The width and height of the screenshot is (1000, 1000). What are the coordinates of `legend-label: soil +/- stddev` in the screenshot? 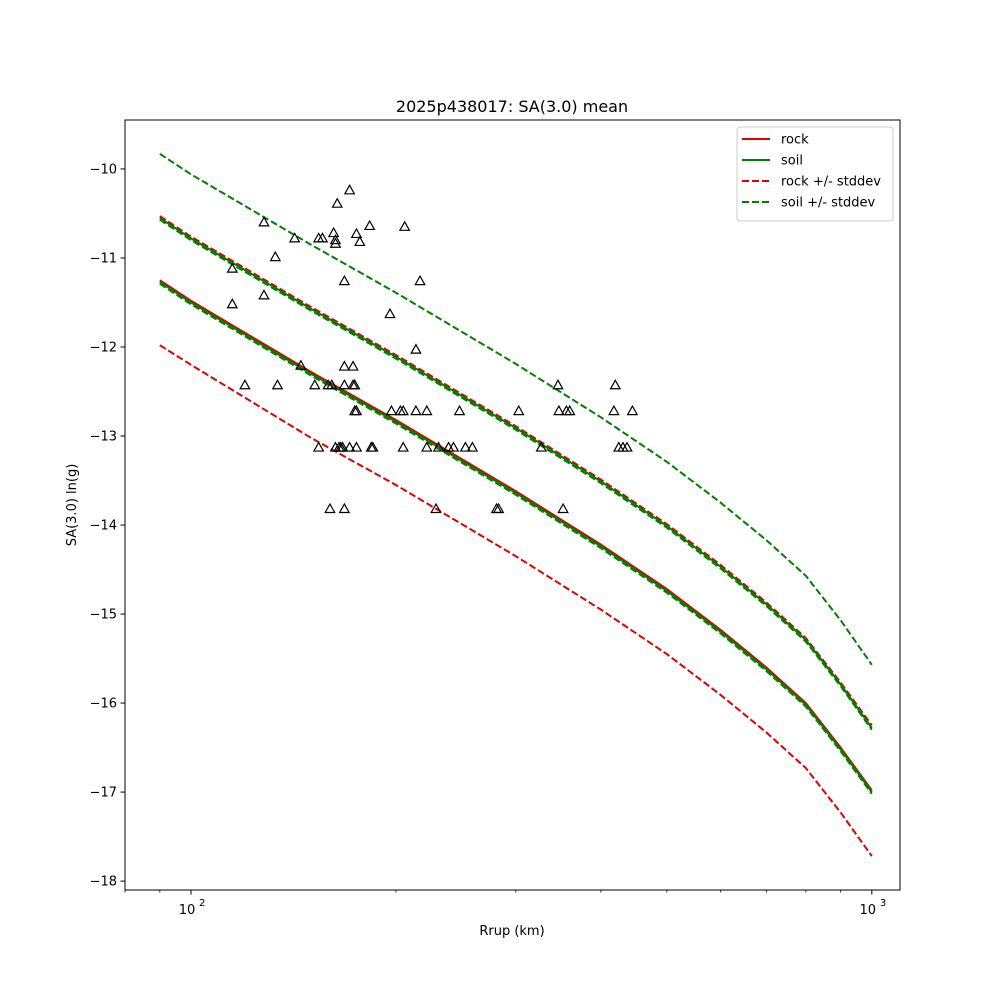 It's located at (828, 203).